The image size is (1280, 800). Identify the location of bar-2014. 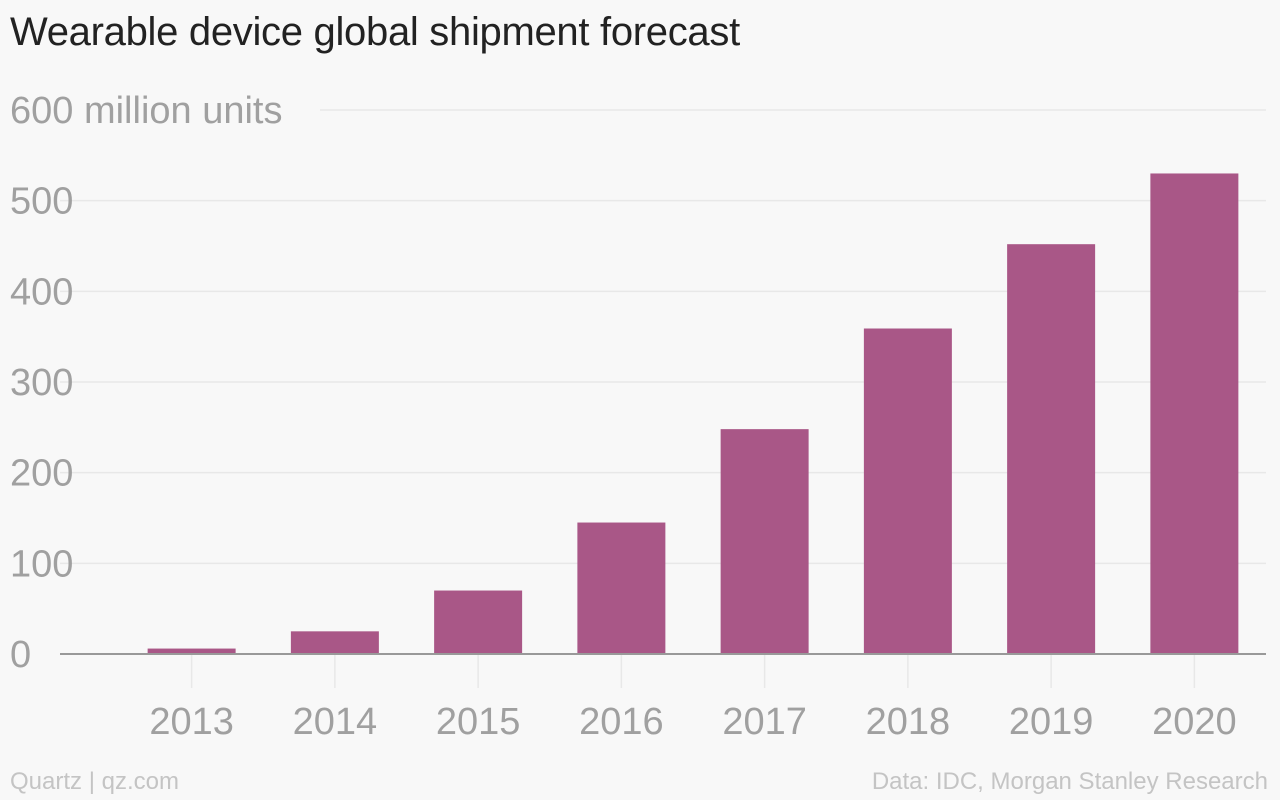
(334, 642).